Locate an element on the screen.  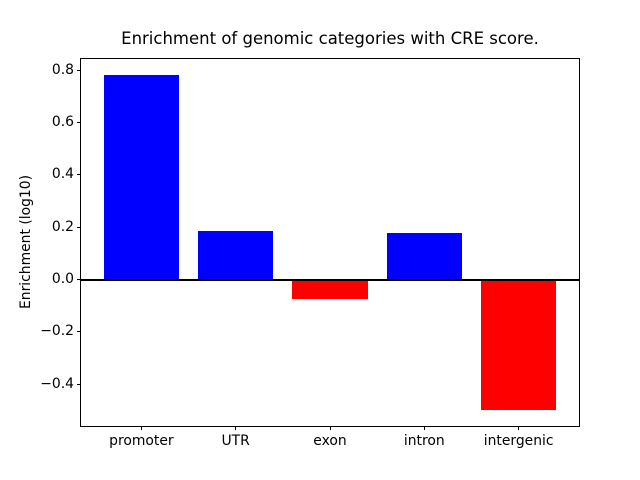
y-tick-label: −0.4 is located at coordinates (57, 383).